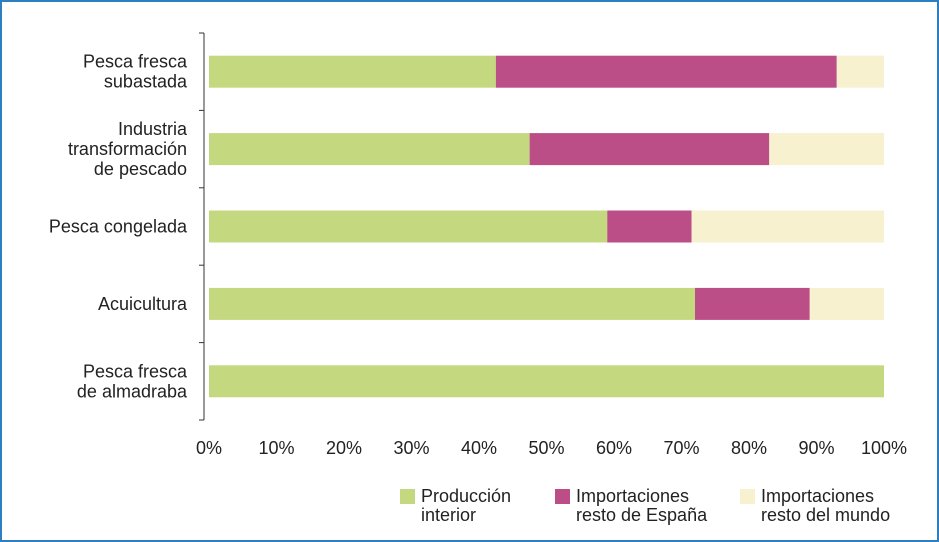  I want to click on category-label: Acuicultura, so click(143, 304).